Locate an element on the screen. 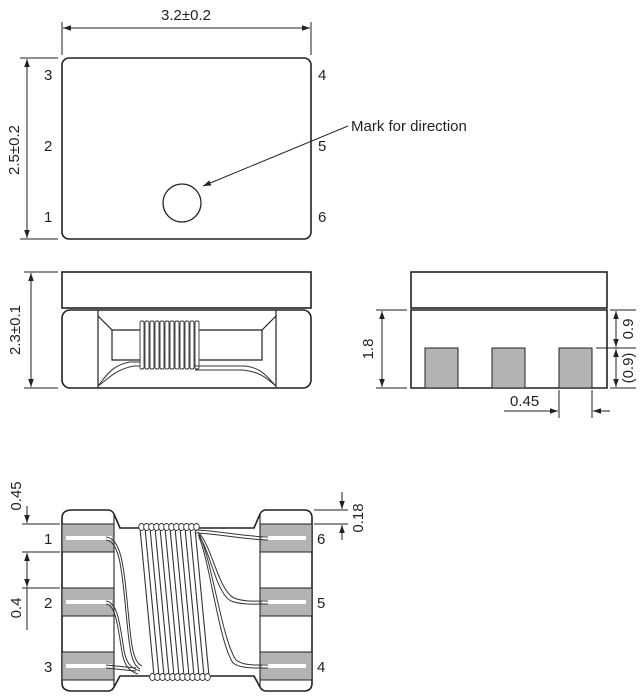 This screenshot has width=642, height=697. top-height-dimension: 2.5±0.2 is located at coordinates (14, 150).